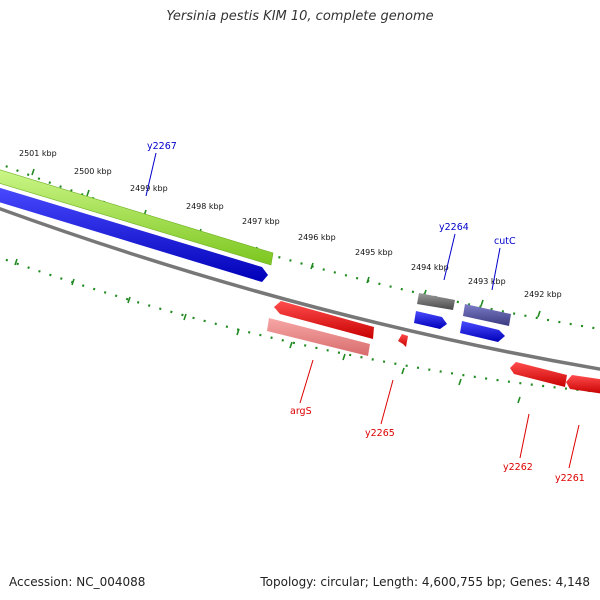 The width and height of the screenshot is (600, 600). What do you see at coordinates (430, 320) in the screenshot?
I see `cds-feature-y2264` at bounding box center [430, 320].